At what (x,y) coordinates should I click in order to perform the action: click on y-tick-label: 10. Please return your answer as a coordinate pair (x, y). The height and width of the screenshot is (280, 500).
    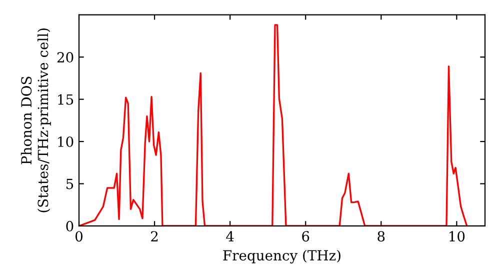
    Looking at the image, I should click on (66, 141).